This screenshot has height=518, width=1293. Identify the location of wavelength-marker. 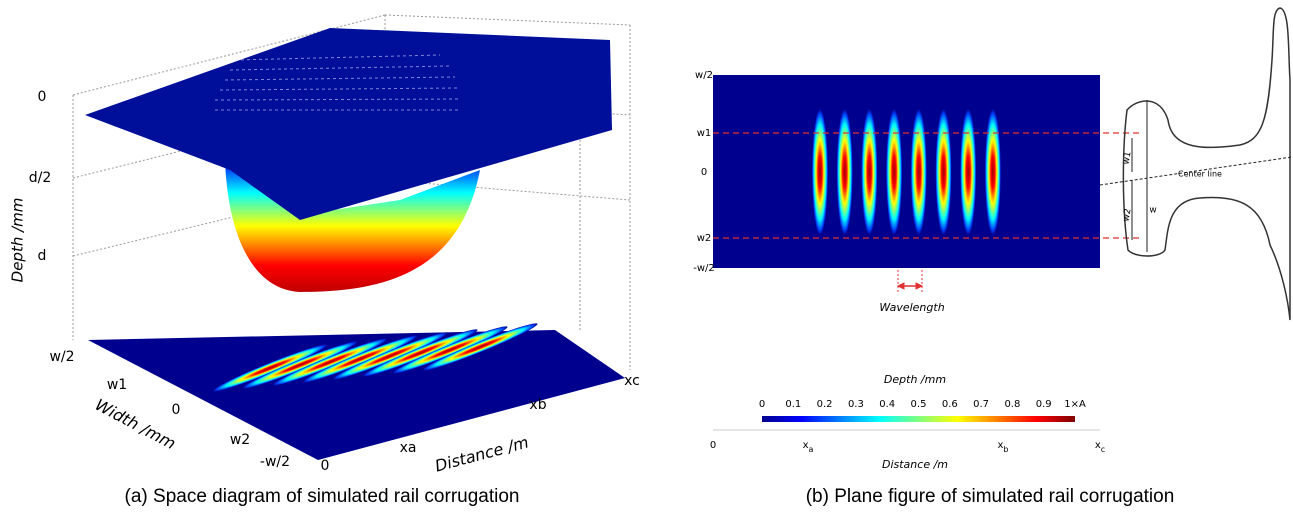
(910, 281).